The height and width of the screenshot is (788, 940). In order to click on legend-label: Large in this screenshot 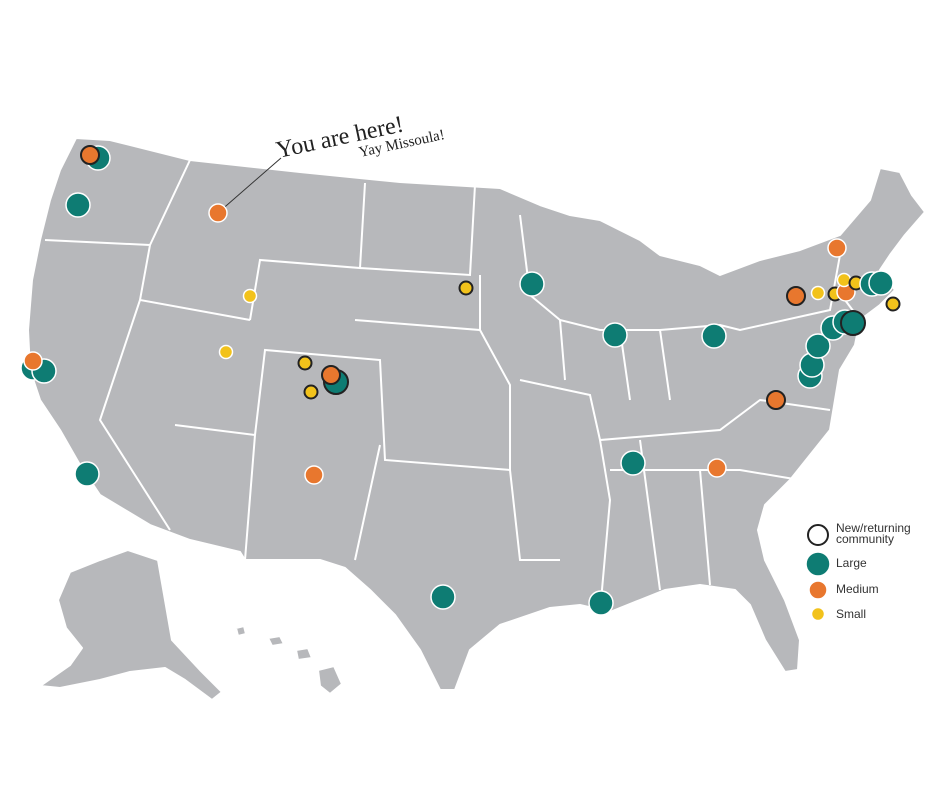, I will do `click(851, 563)`.